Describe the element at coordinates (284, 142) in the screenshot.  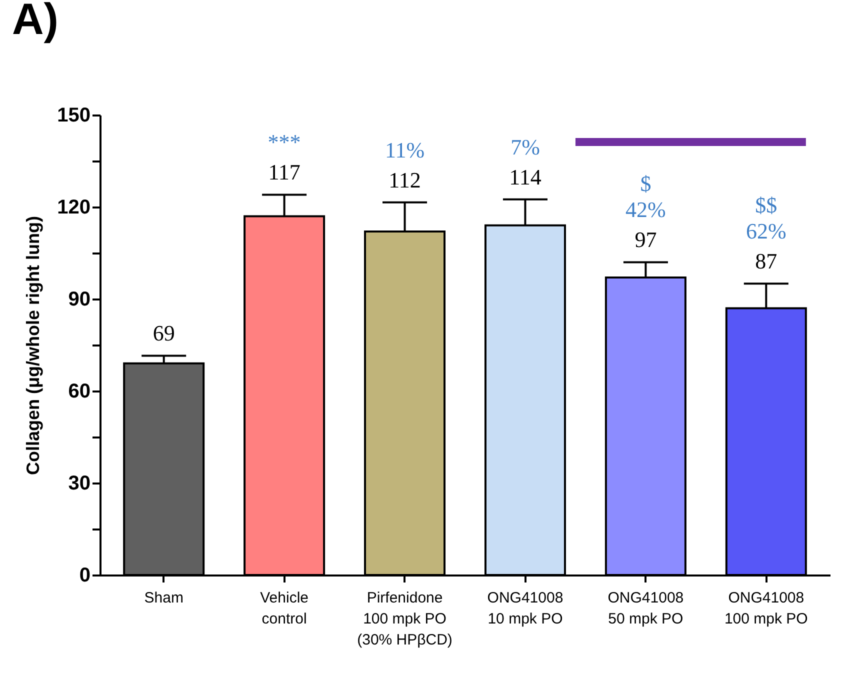
I see `annotation: ***` at that location.